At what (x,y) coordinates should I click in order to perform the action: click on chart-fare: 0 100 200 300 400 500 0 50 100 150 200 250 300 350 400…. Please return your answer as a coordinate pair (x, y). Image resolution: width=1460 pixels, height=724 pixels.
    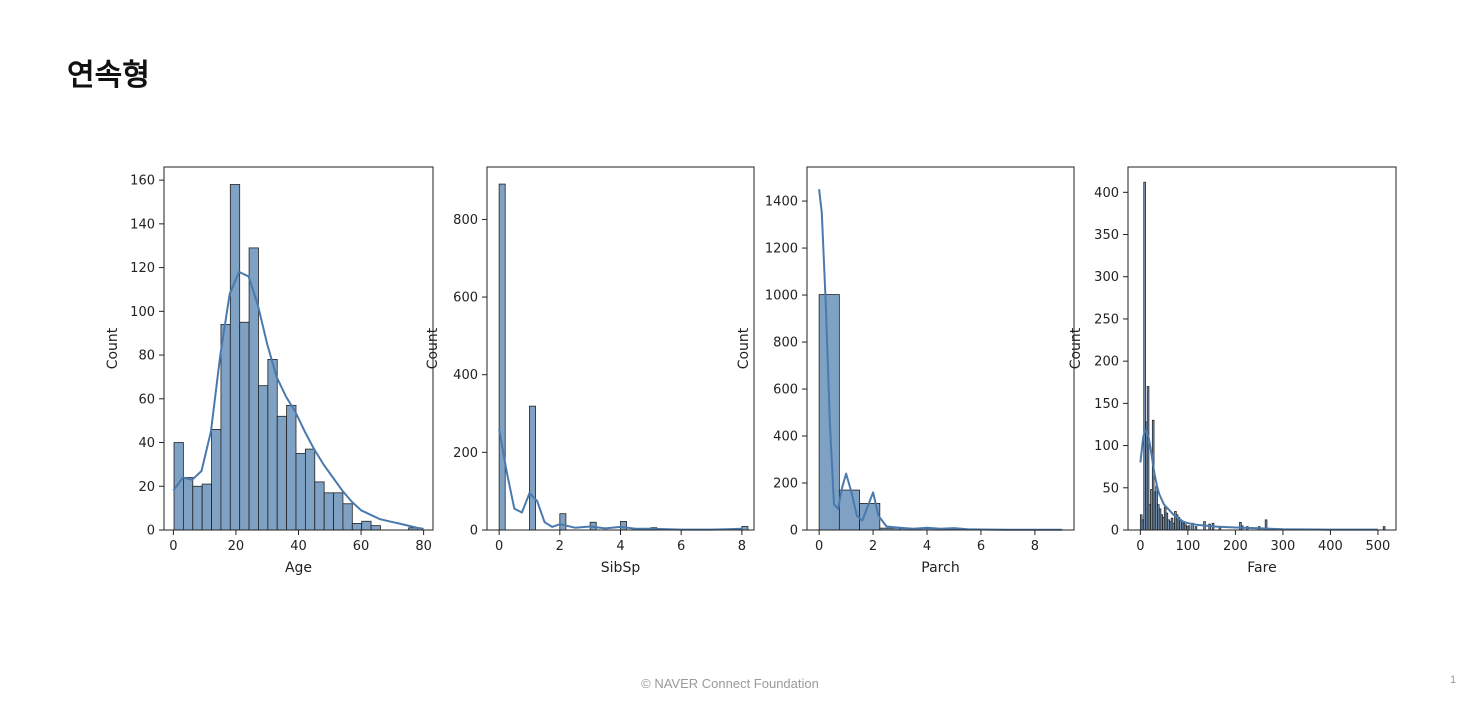
    Looking at the image, I should click on (1232, 371).